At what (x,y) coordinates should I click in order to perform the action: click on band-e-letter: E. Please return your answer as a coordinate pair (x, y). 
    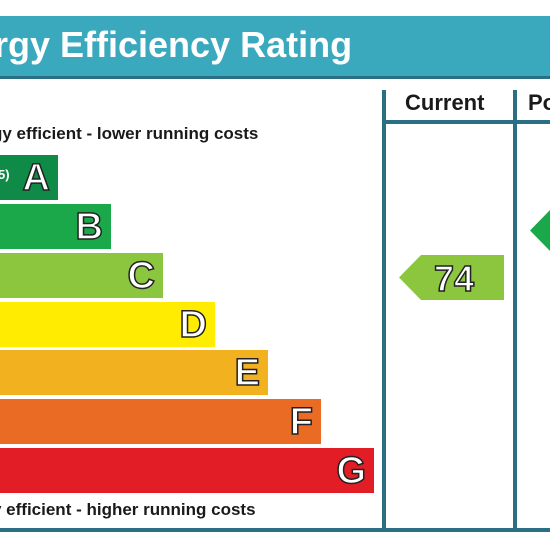
    Looking at the image, I should click on (247, 373).